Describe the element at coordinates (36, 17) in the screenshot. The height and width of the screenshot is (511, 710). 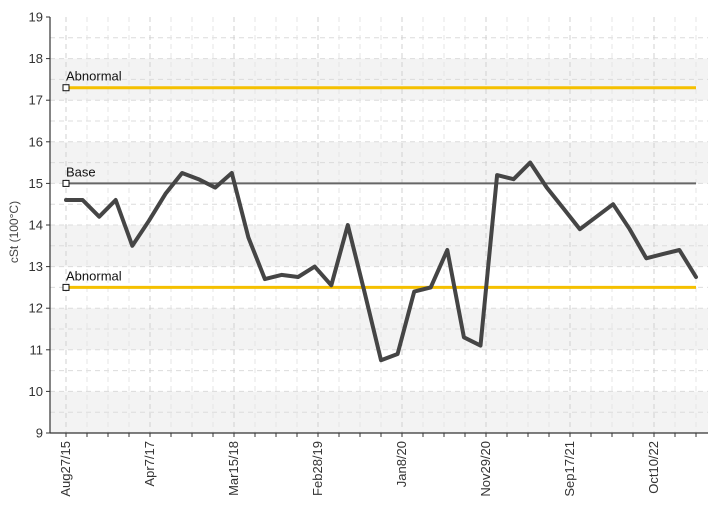
I see `y-tick-label: 19` at that location.